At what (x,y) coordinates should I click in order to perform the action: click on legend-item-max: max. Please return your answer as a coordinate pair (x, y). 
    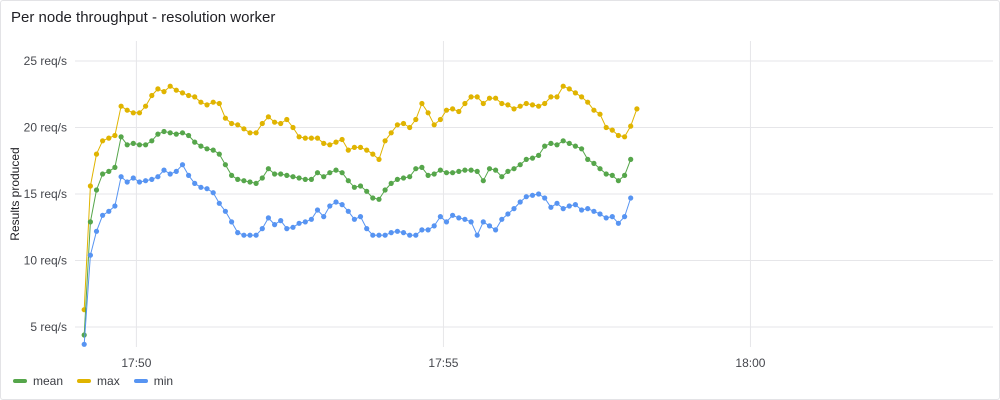
    Looking at the image, I should click on (98, 381).